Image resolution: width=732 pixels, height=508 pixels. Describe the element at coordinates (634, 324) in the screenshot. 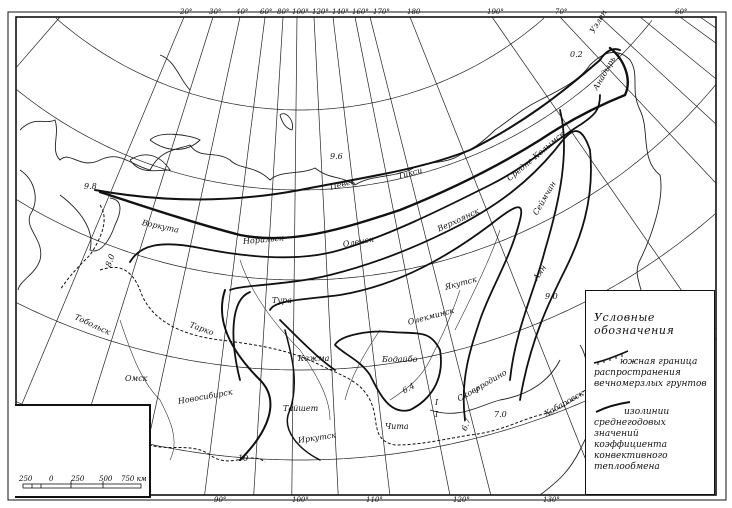

I see `legend-title: Условные обозначения` at that location.